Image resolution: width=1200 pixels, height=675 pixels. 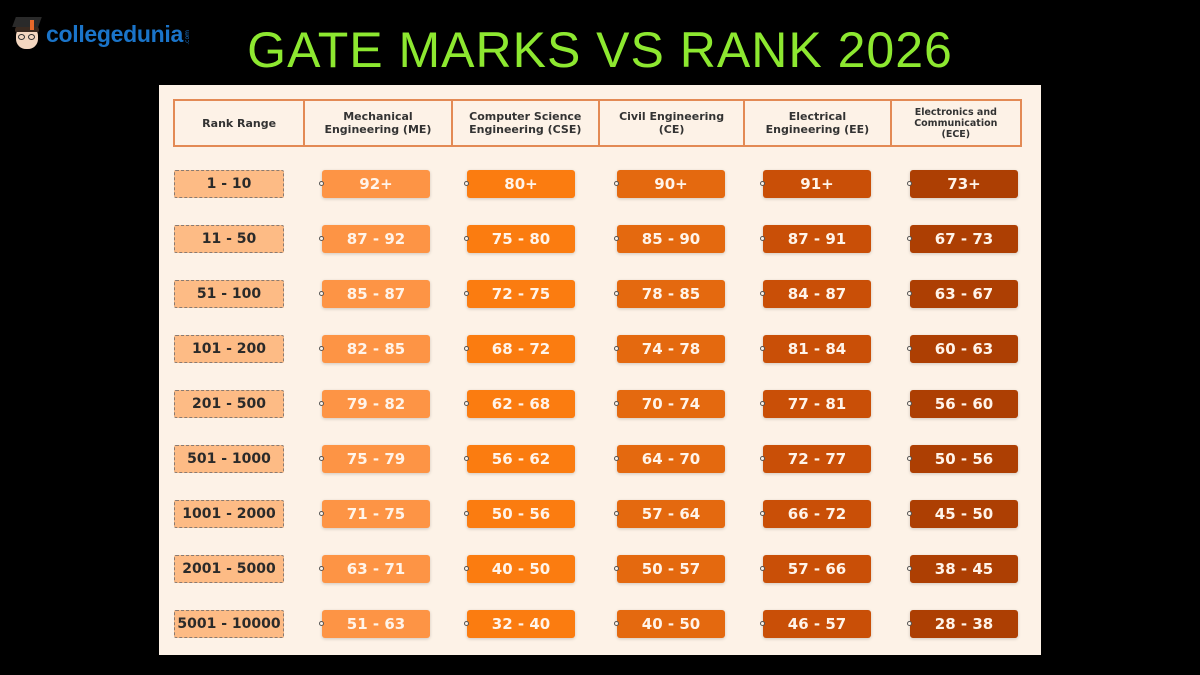 I want to click on marks-cell-me: 79 - 82, so click(x=374, y=404).